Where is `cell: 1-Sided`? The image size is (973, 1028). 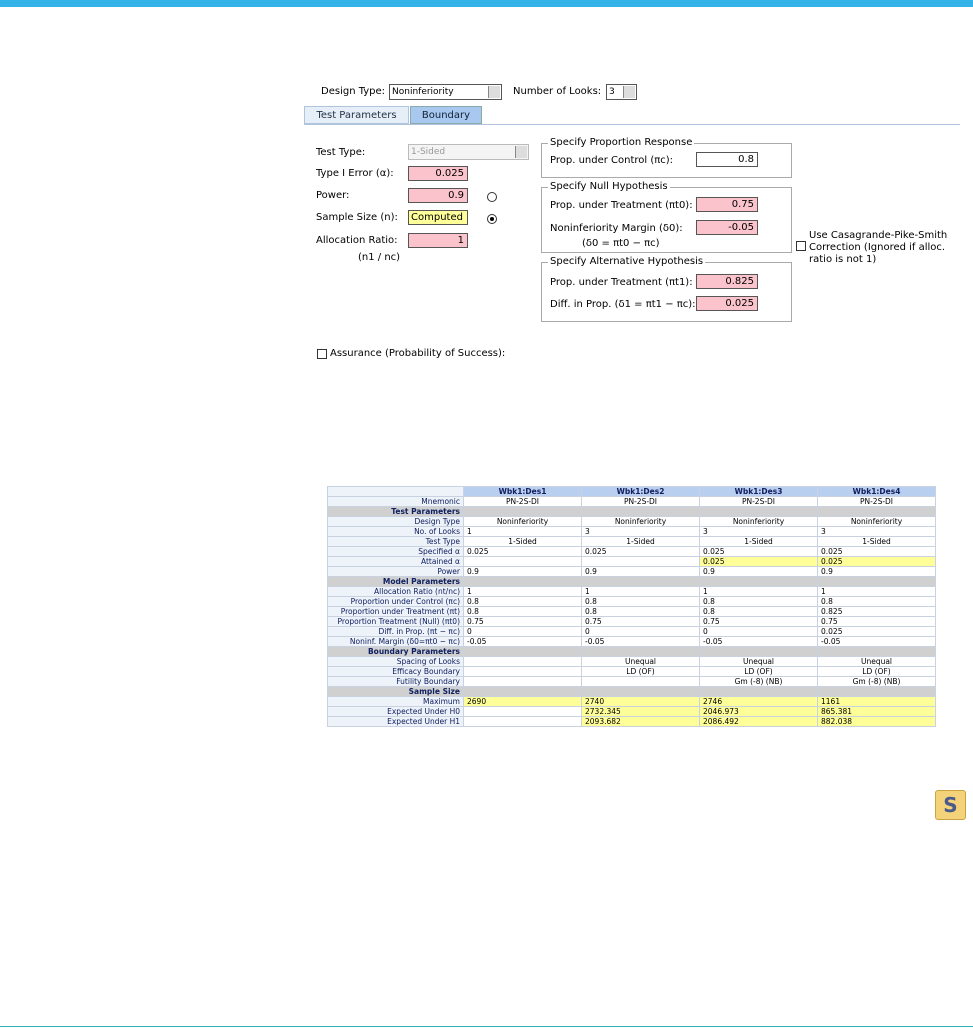 cell: 1-Sided is located at coordinates (876, 541).